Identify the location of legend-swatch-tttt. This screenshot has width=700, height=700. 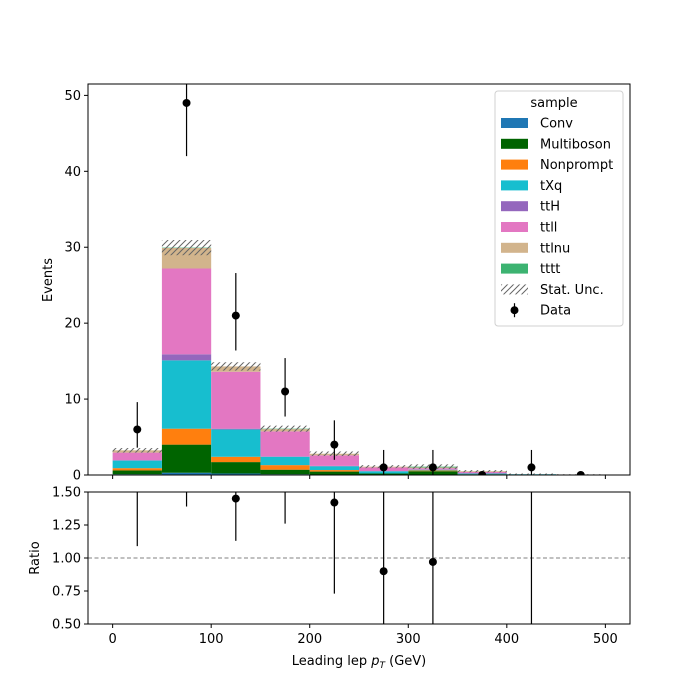
(514, 268).